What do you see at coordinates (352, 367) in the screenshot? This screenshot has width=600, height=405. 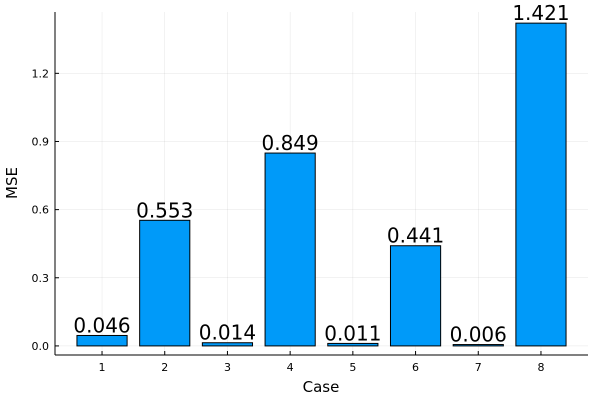 I see `x-tick-label: 5` at bounding box center [352, 367].